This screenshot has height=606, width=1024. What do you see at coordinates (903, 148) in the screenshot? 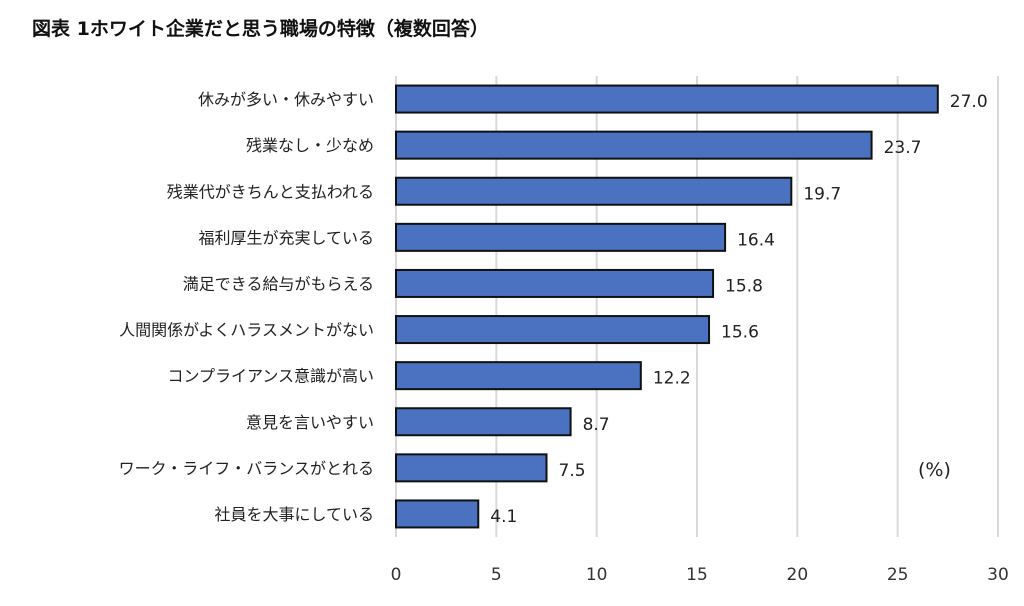
I see `data-label: 23.7` at bounding box center [903, 148].